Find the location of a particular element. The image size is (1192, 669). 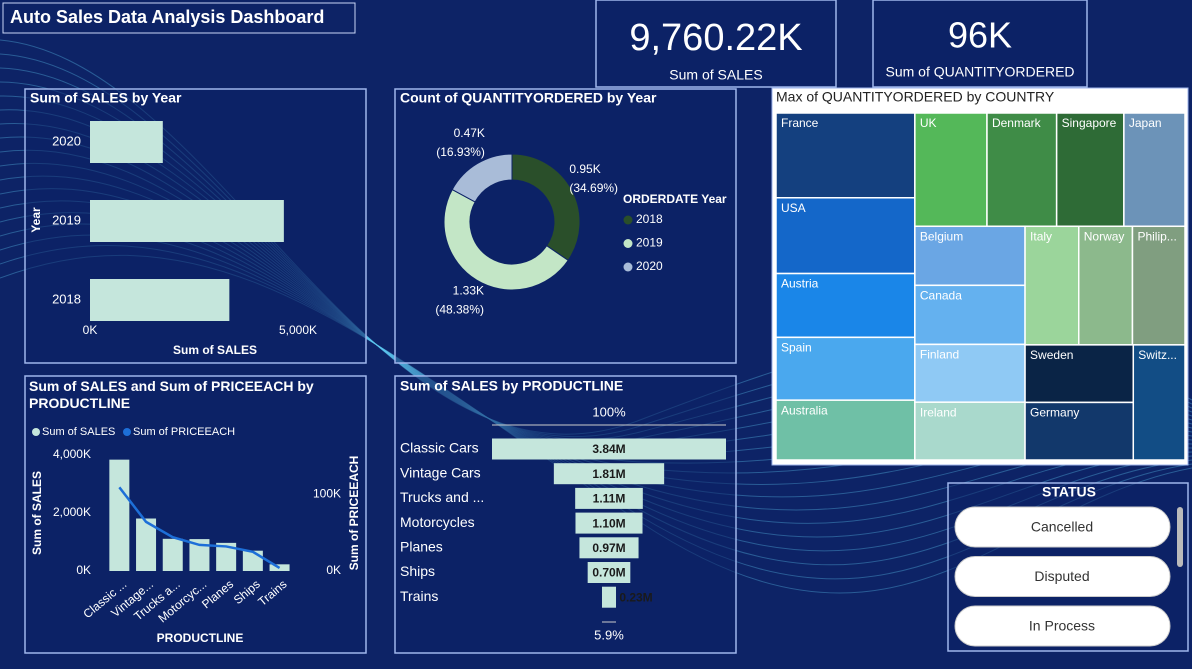

data-label: (34.69%) is located at coordinates (593, 188).